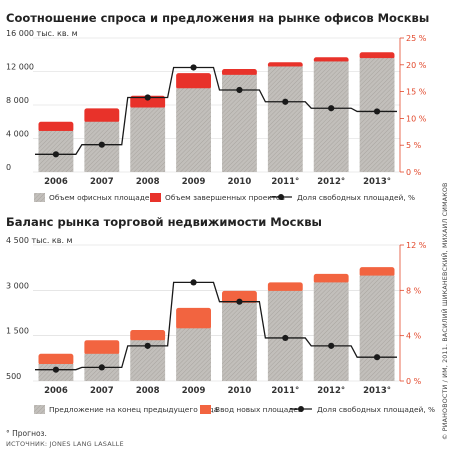 The width and height of the screenshot is (450, 450). Describe the element at coordinates (414, 290) in the screenshot. I see `y2-tick-label: 8 %` at that location.